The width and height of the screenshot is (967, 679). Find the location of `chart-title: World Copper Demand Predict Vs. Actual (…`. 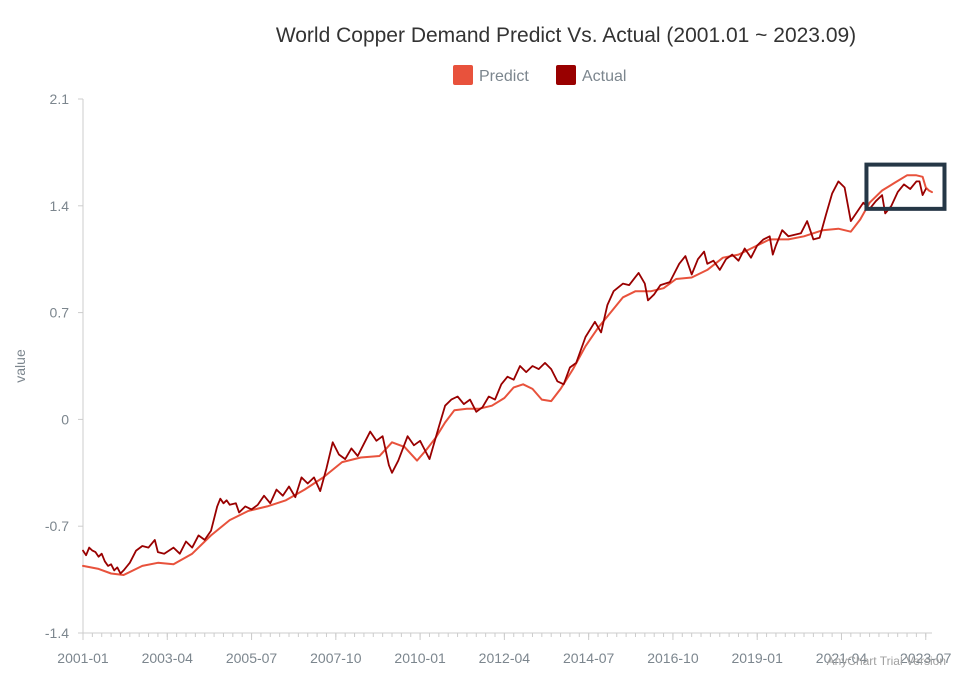

chart-title: World Copper Demand Predict Vs. Actual (… is located at coordinates (566, 35).